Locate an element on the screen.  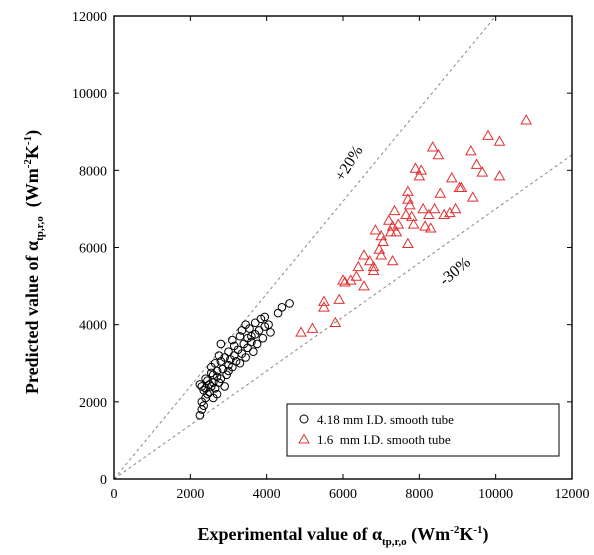
y-tick-label: 6000 is located at coordinates (93, 249).